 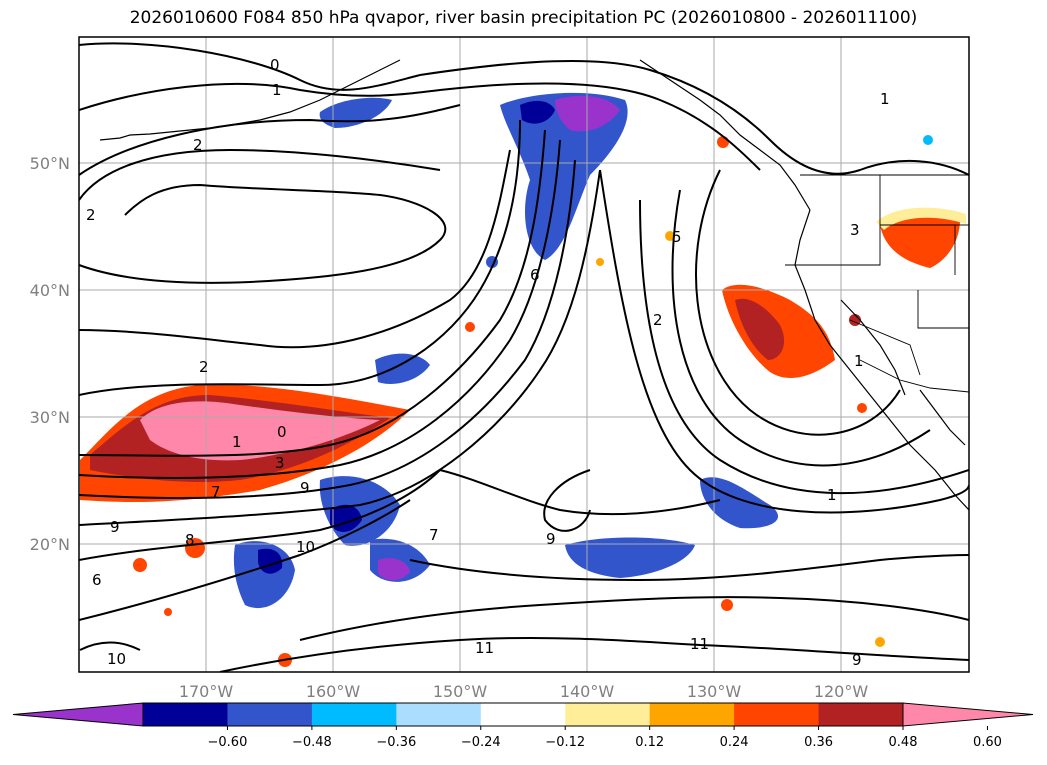 What do you see at coordinates (228, 742) in the screenshot?
I see `colorbar-tick-label: −0.60` at bounding box center [228, 742].